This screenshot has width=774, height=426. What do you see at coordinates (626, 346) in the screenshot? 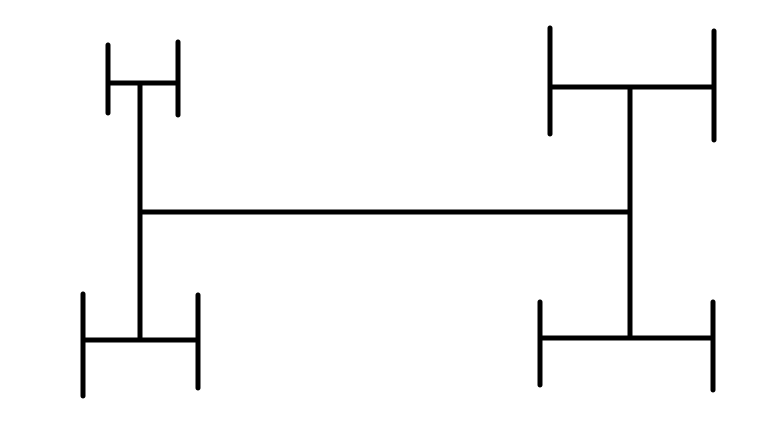
I see `bottom-right-h` at bounding box center [626, 346].